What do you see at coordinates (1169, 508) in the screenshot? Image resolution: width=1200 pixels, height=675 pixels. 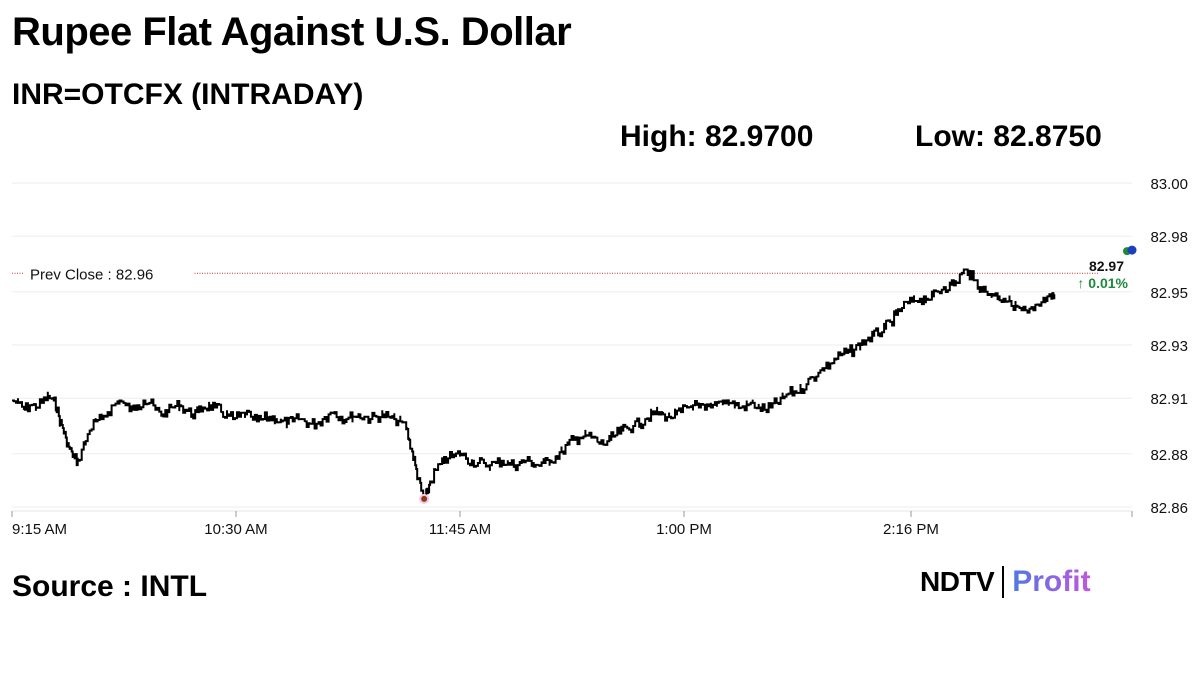 I see `y-tick-label: 82.86` at bounding box center [1169, 508].